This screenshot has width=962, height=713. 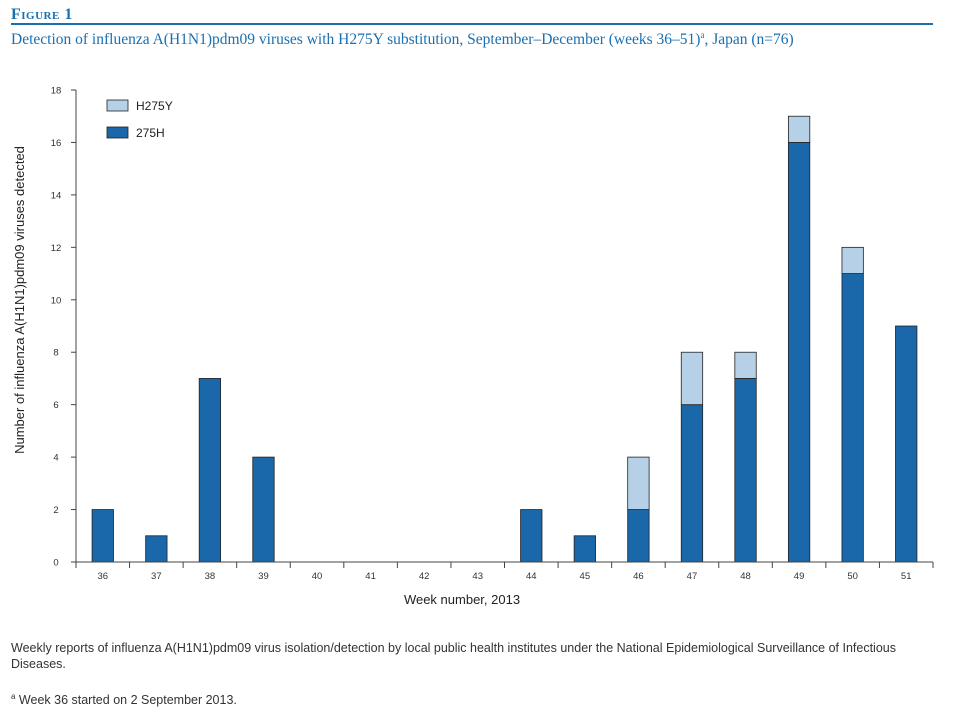 What do you see at coordinates (799, 576) in the screenshot?
I see `x-tick-label: 49` at bounding box center [799, 576].